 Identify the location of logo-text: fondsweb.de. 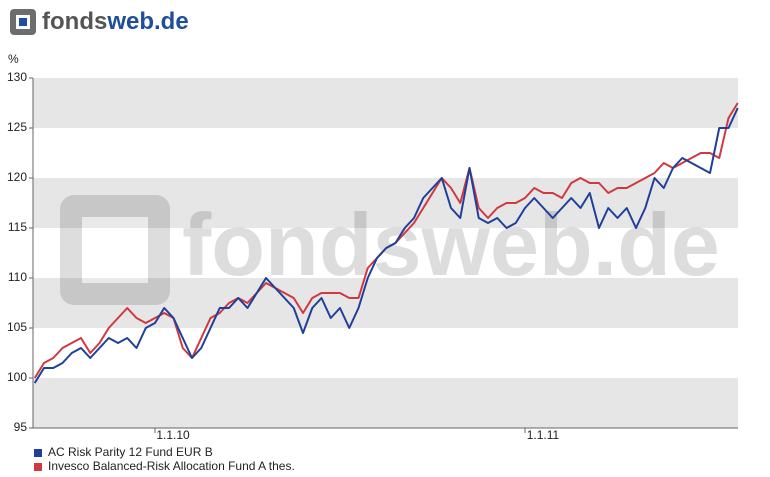
(115, 21).